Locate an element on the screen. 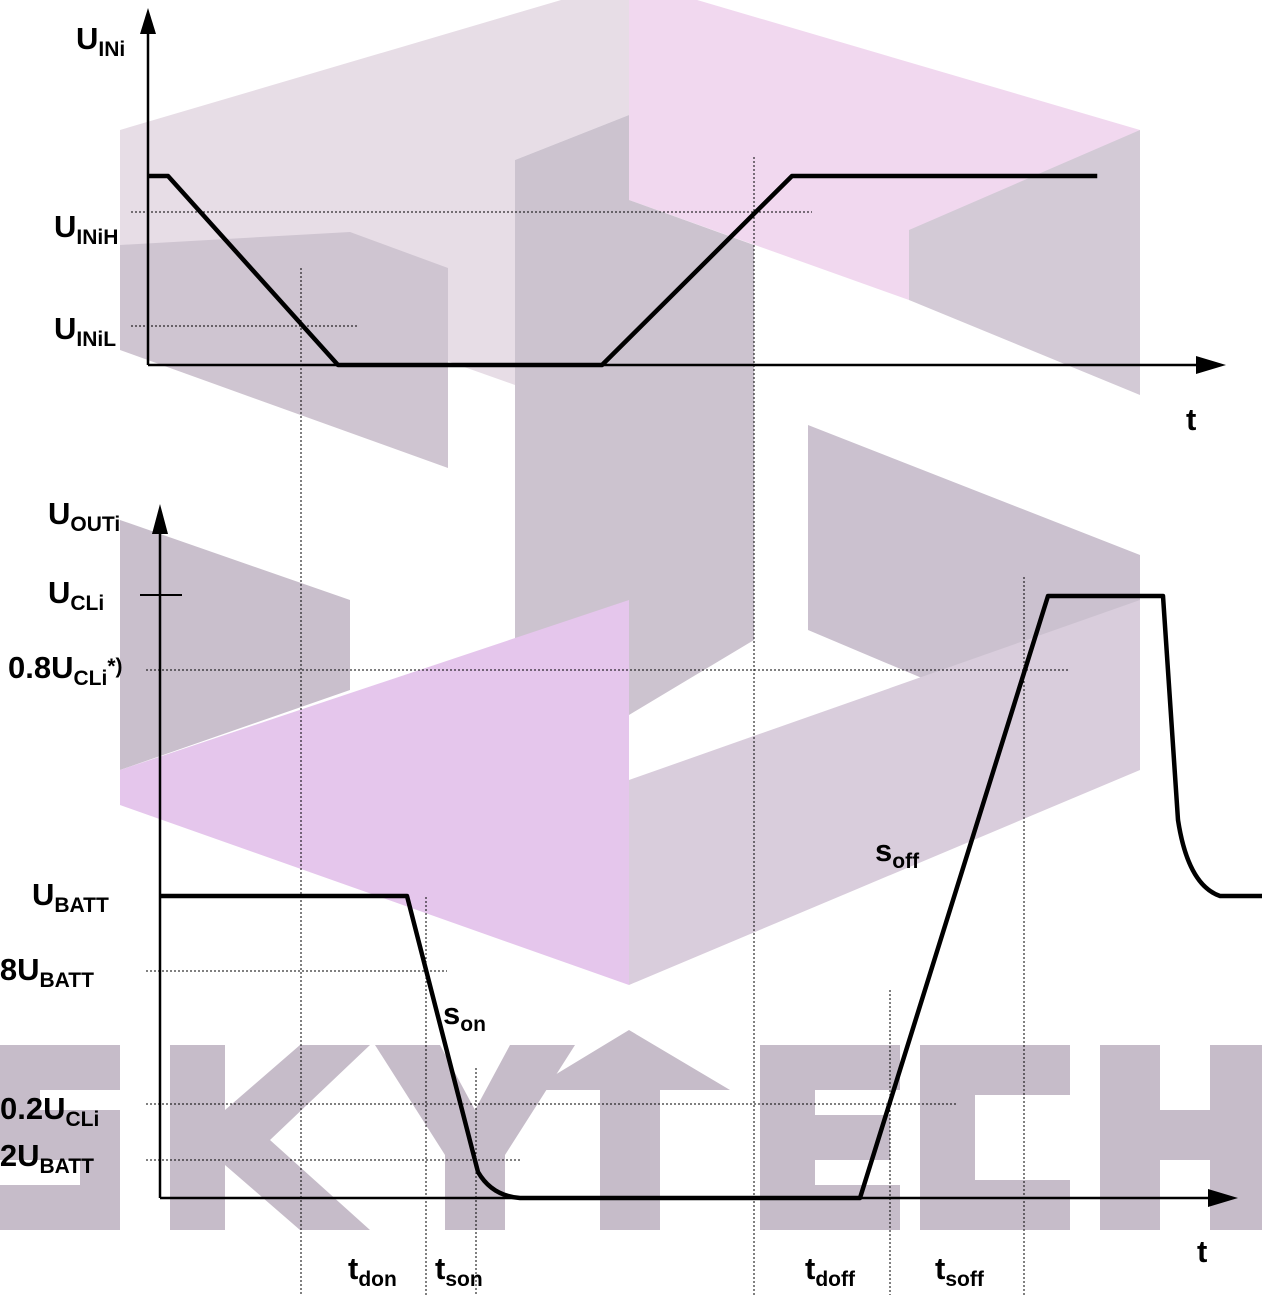 The width and height of the screenshot is (1262, 1295). top-x-axis-arrow is located at coordinates (1211, 365).